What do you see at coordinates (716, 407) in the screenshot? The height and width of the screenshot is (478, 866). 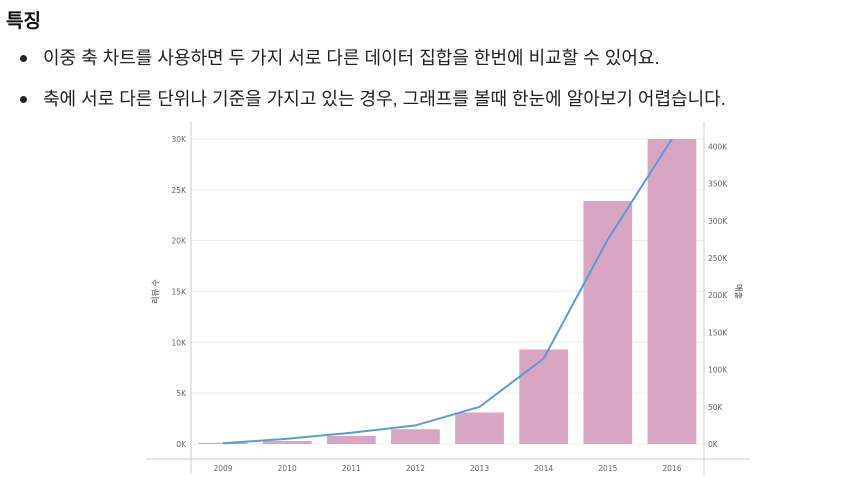 I see `y-right-tick-label: 50K` at bounding box center [716, 407].